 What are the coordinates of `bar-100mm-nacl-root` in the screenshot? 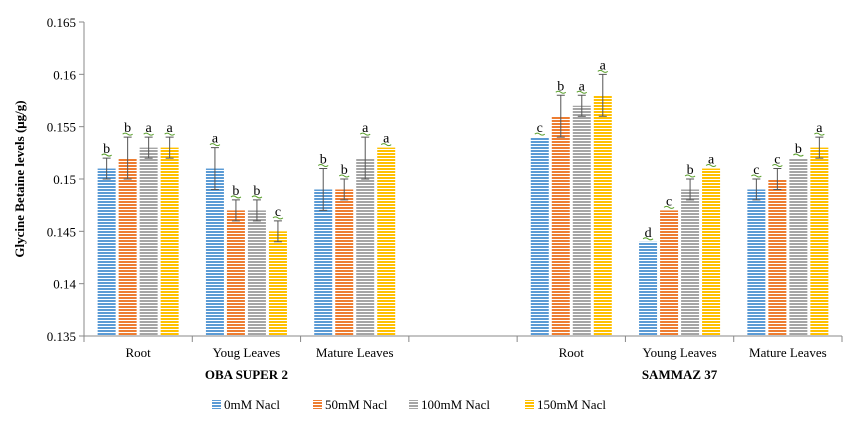 It's located at (581, 220).